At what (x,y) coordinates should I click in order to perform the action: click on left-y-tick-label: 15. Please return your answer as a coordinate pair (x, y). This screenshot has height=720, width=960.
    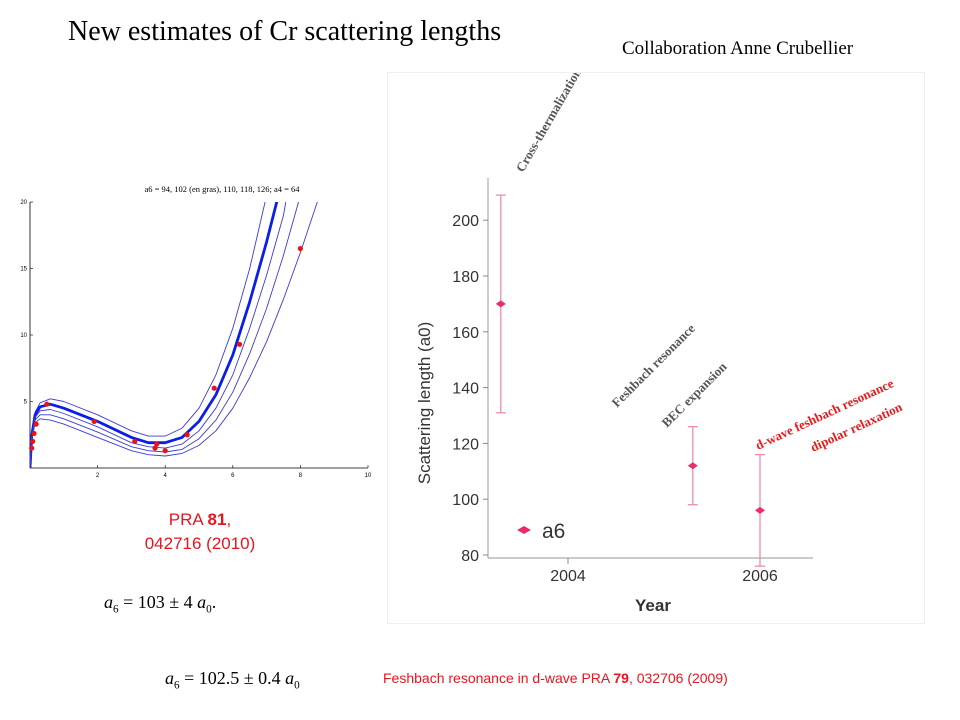
    Looking at the image, I should click on (23, 270).